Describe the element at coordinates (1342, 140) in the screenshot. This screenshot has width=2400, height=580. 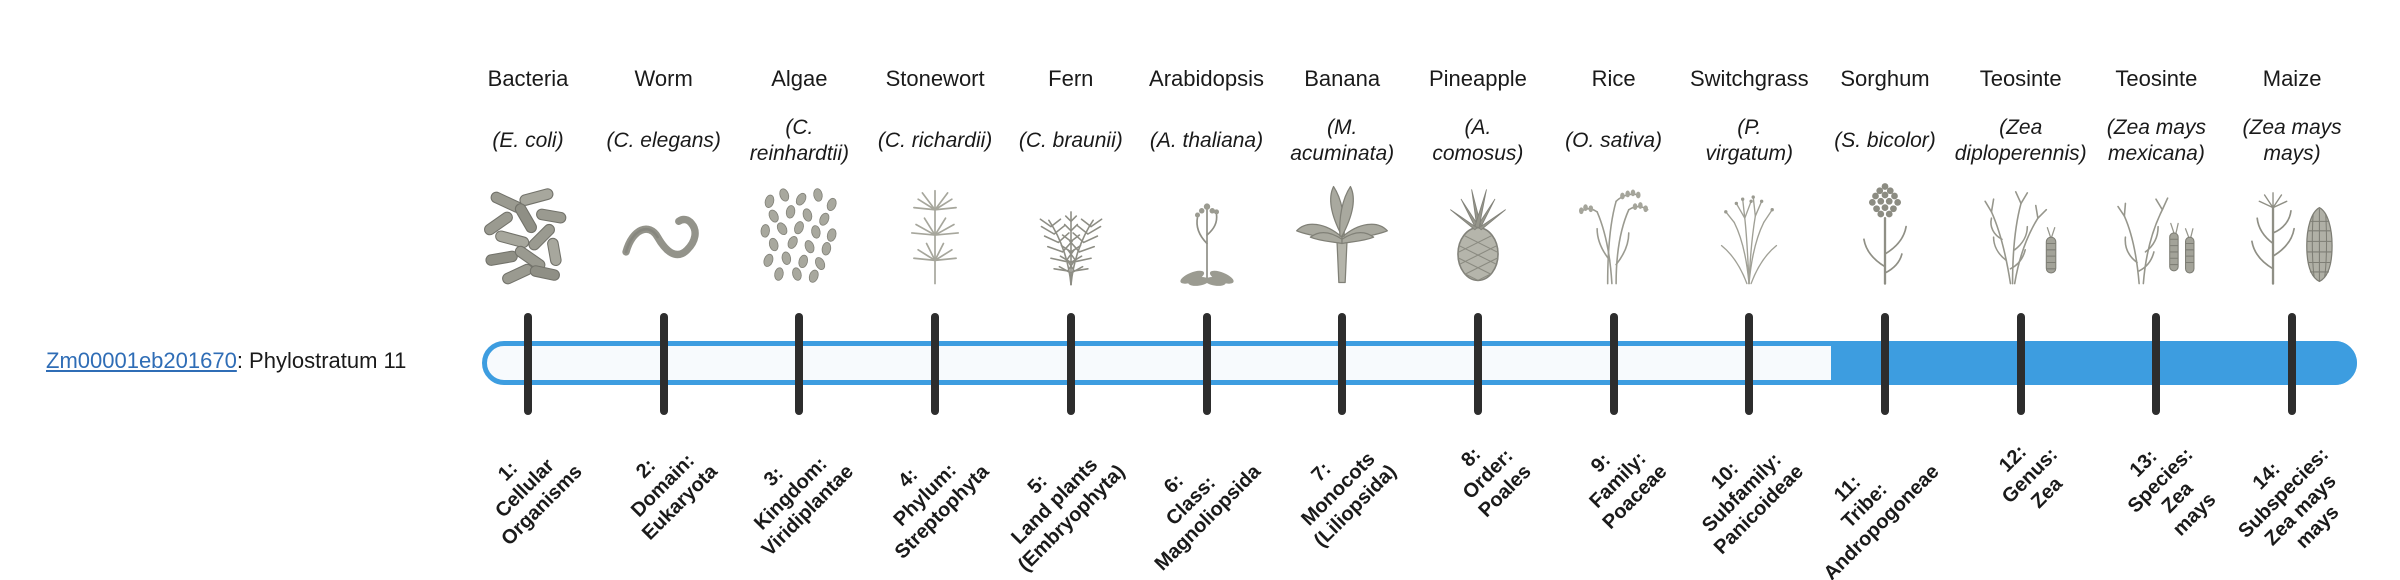
I see `organism-scientific-name: (M. acuminata)` at that location.